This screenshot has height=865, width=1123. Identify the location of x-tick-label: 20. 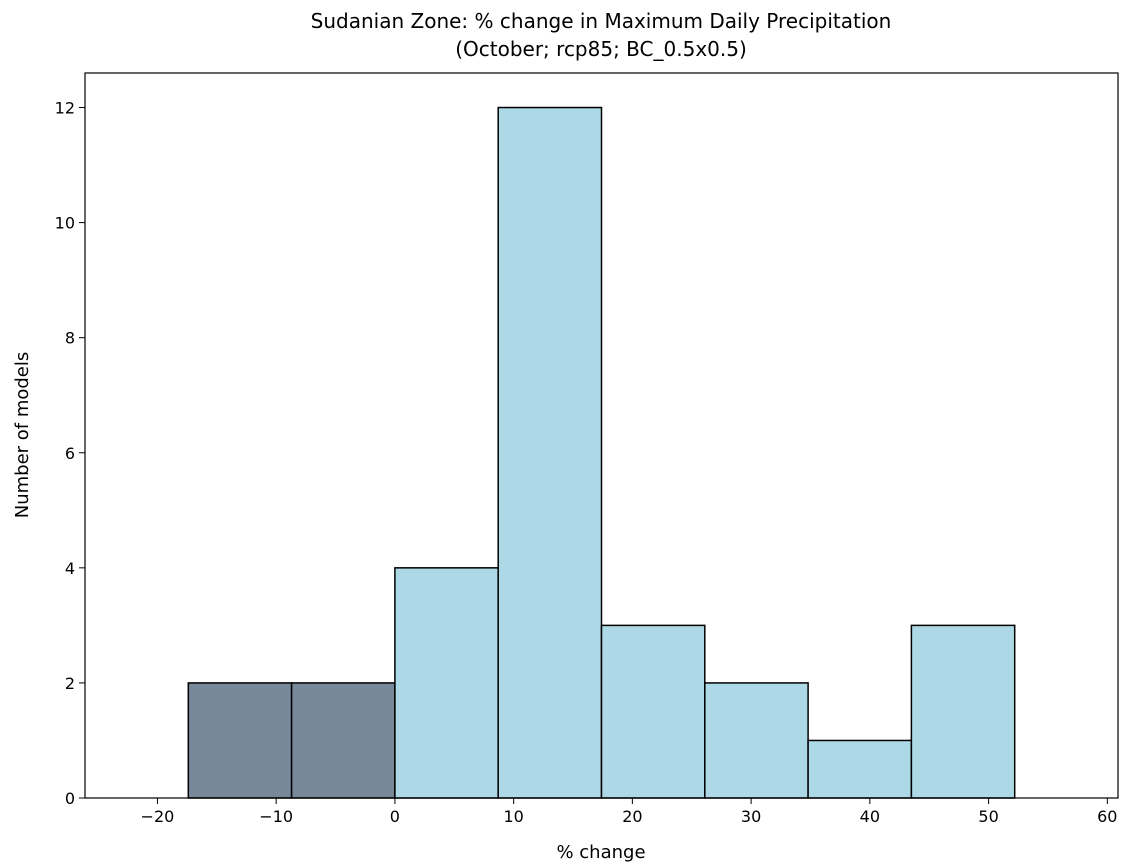
(632, 816).